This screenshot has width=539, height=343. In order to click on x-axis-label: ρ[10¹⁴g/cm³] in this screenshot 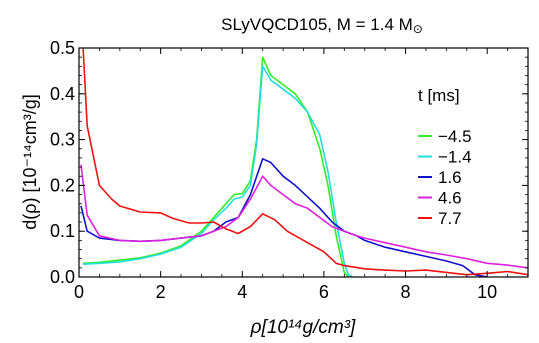, I will do `click(303, 327)`.